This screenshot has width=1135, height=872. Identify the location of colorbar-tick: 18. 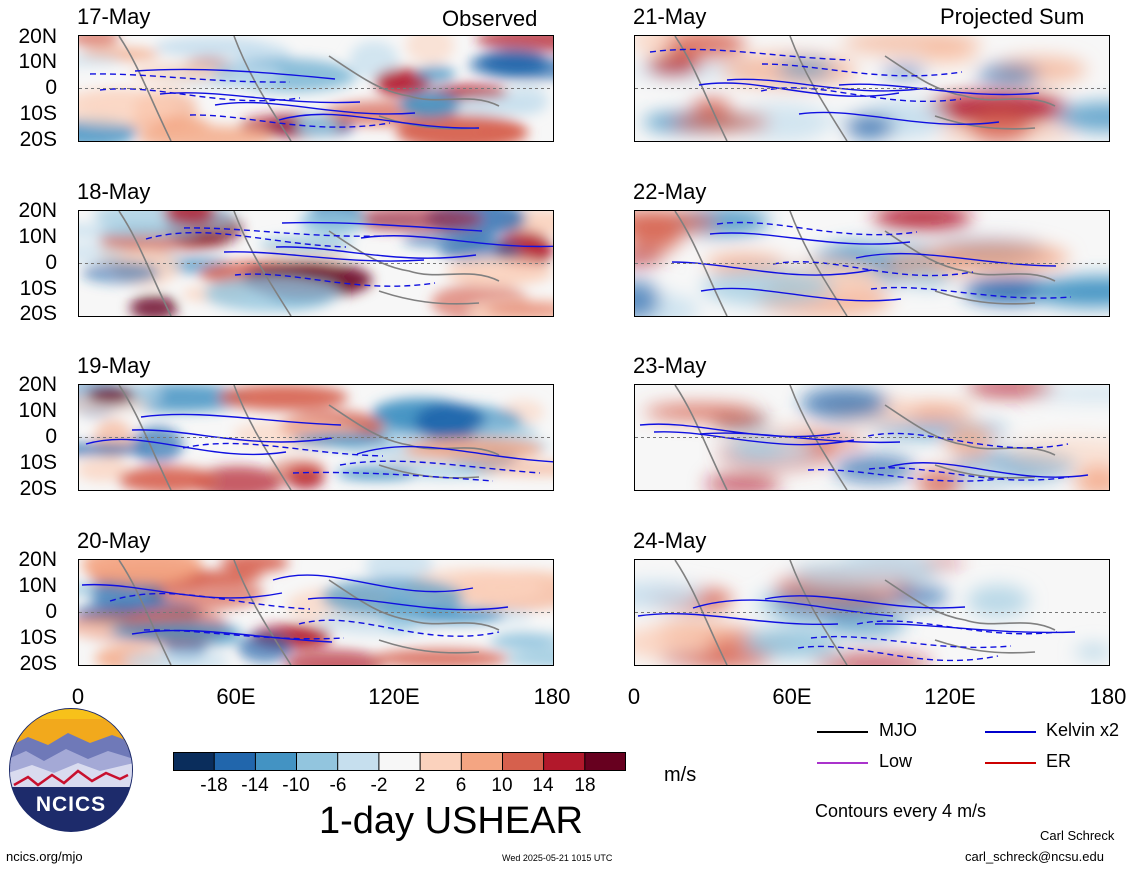
(585, 785).